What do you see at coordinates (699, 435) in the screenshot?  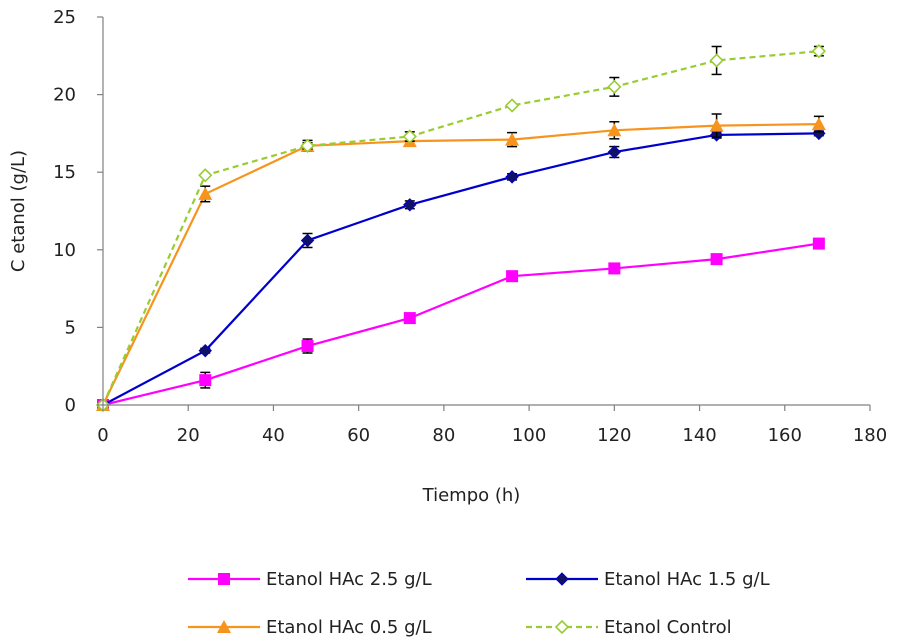 I see `x-tick-label: 140` at bounding box center [699, 435].